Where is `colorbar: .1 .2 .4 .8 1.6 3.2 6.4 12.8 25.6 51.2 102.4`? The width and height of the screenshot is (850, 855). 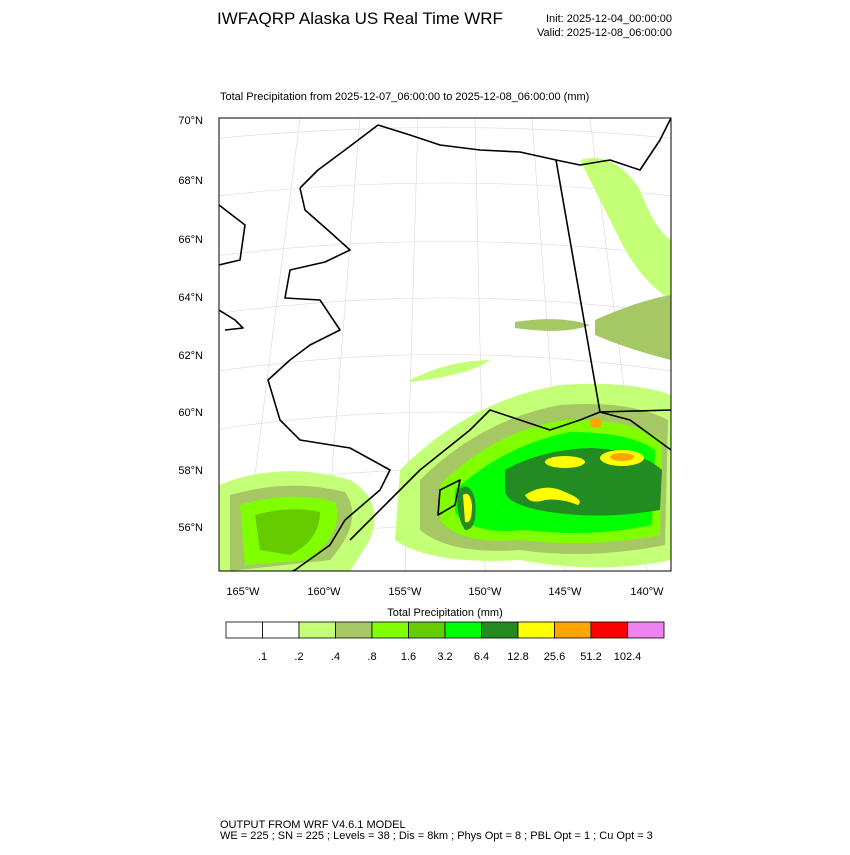 colorbar: .1 .2 .4 .8 1.6 3.2 6.4 12.8 25.6 51.2 102.4 is located at coordinates (445, 642).